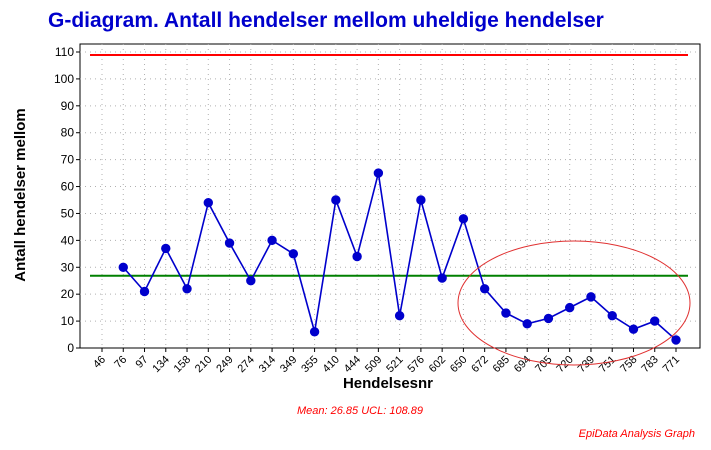  What do you see at coordinates (649, 364) in the screenshot?
I see `x-tick-label: 783` at bounding box center [649, 364].